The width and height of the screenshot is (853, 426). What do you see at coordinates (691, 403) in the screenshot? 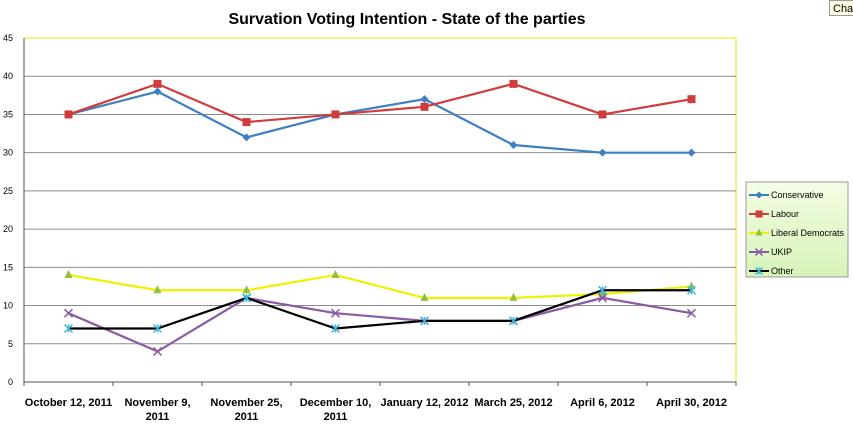
I see `x-tick-label: April 30, 2012` at bounding box center [691, 403].